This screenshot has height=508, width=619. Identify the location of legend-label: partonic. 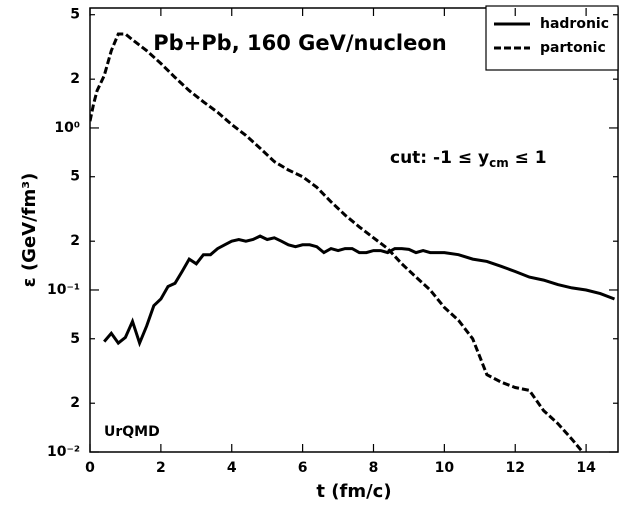
(573, 48).